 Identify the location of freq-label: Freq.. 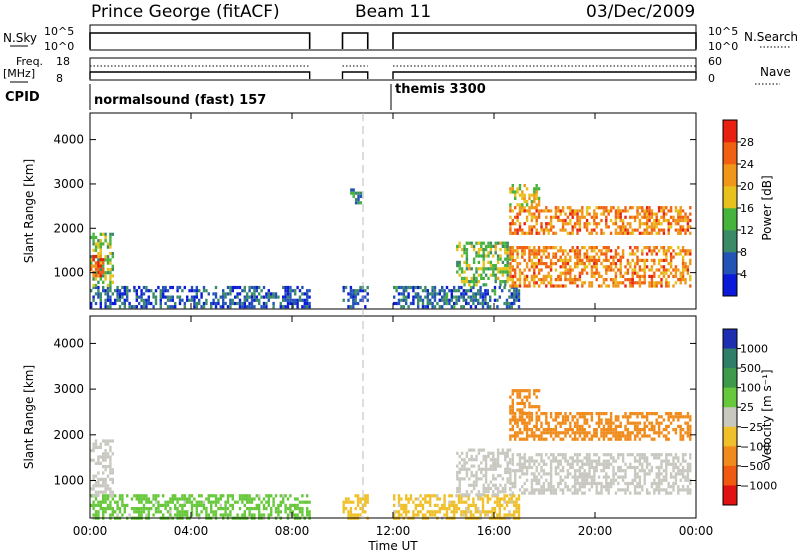
(29, 61).